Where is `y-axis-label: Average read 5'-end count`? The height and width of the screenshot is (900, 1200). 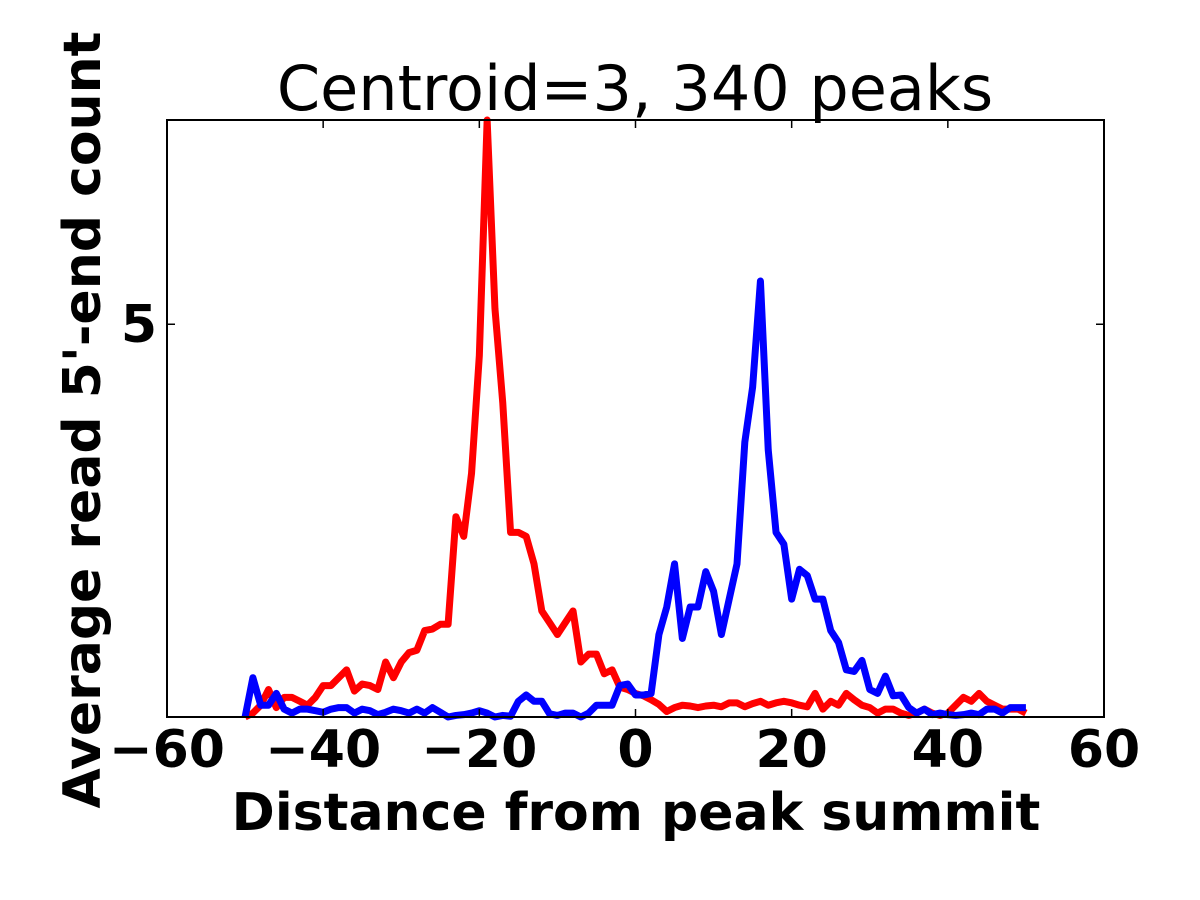
y-axis-label: Average read 5'-end count is located at coordinates (83, 420).